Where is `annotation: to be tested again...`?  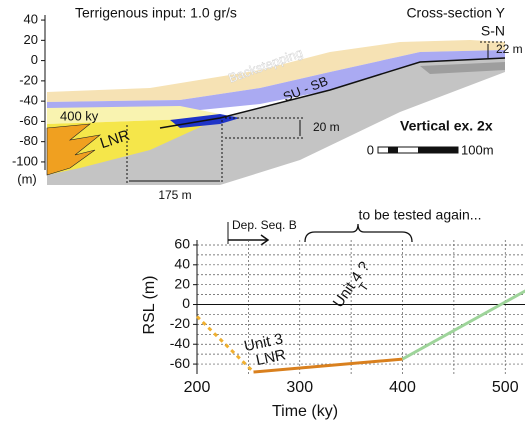
annotation: to be tested again... is located at coordinates (420, 215).